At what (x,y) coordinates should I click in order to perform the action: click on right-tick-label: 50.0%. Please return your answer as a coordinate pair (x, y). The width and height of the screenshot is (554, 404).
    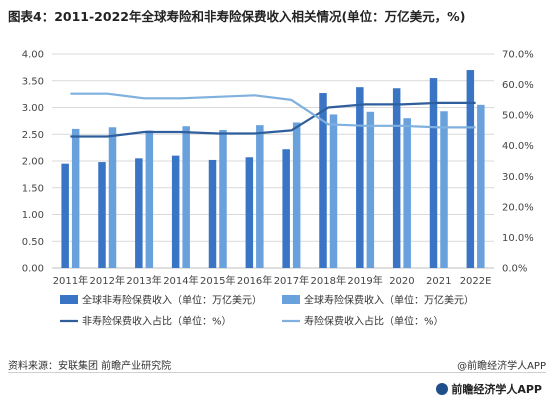
    Looking at the image, I should click on (518, 116).